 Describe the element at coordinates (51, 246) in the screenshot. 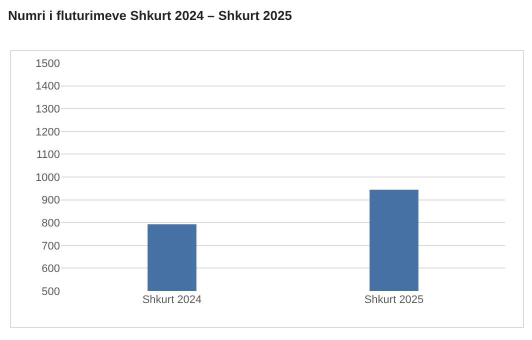

I see `y-tick-label: 700` at that location.